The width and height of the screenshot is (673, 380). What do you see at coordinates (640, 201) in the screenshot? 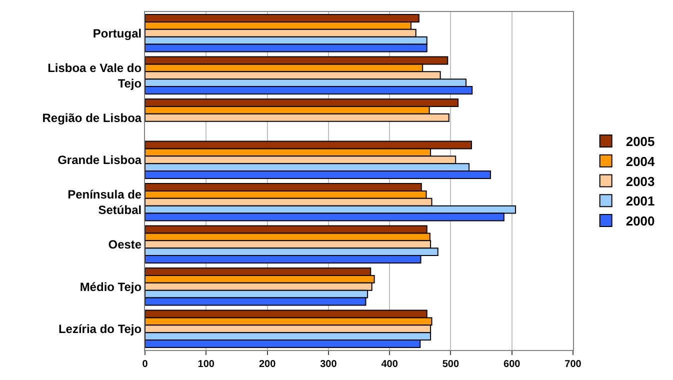
I see `legend-label: 2001` at bounding box center [640, 201].